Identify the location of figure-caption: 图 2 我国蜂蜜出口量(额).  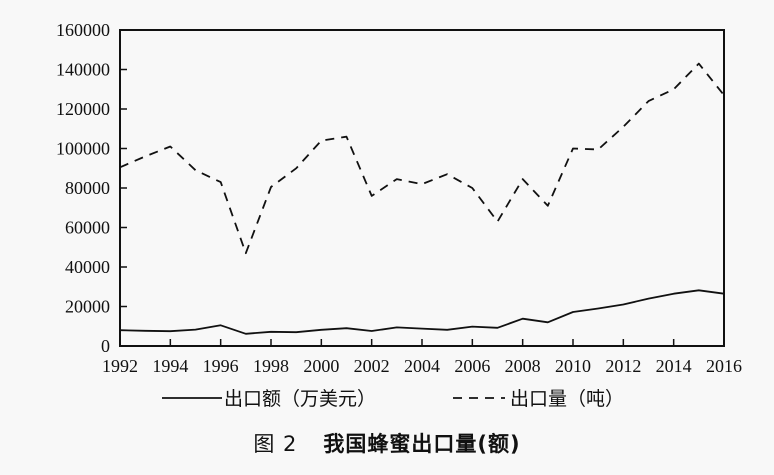
(387, 443).